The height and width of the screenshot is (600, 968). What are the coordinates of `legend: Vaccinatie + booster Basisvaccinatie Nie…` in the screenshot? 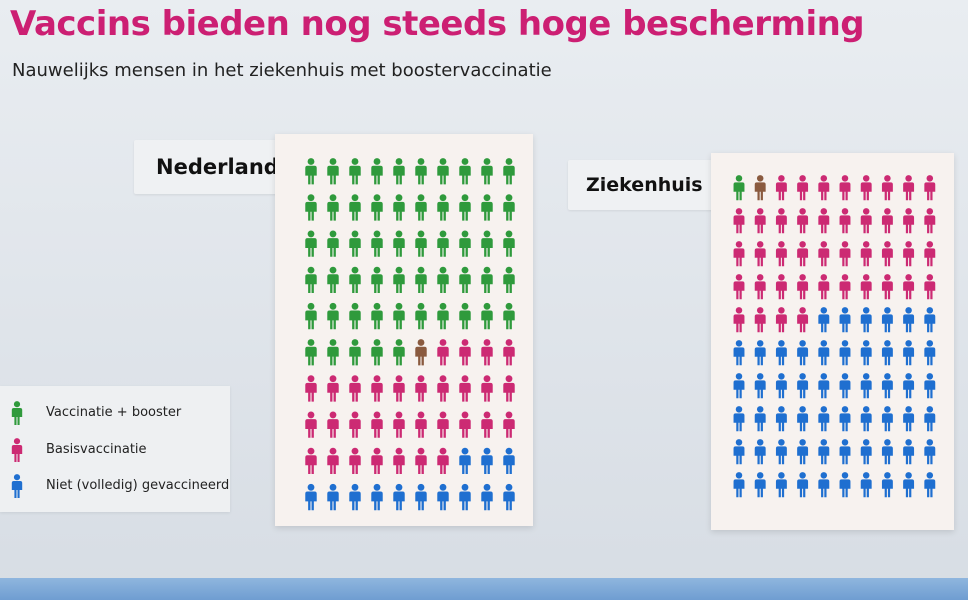 It's located at (115, 449).